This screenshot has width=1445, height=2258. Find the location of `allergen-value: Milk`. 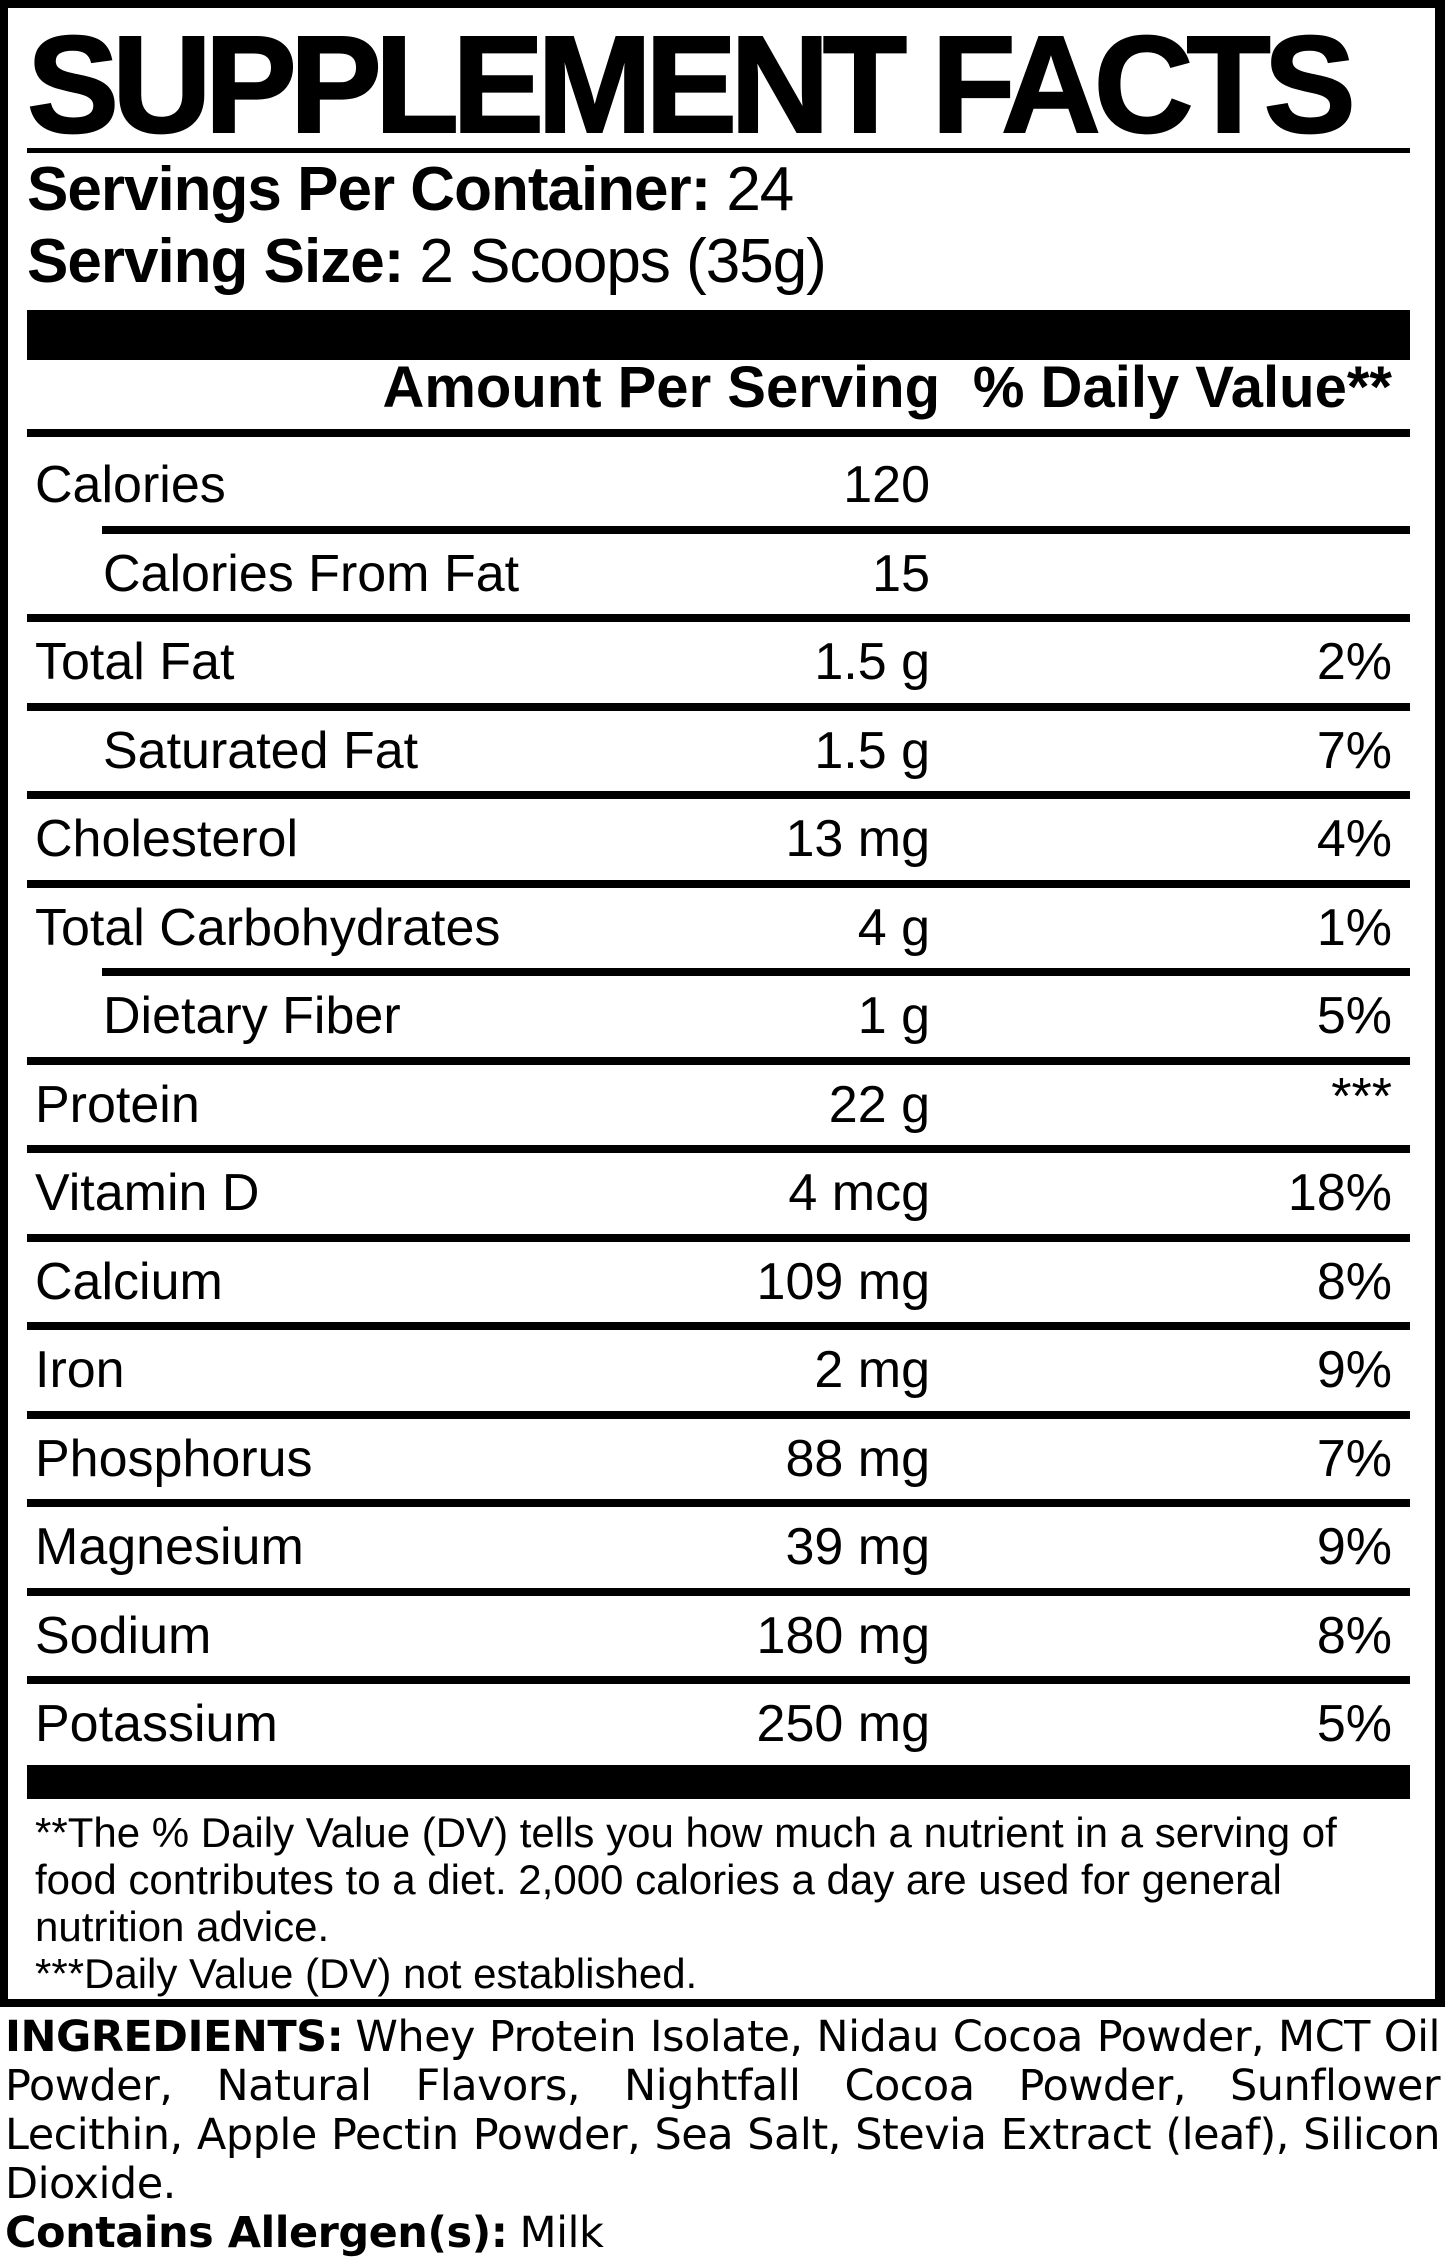

allergen-value: Milk is located at coordinates (561, 2233).